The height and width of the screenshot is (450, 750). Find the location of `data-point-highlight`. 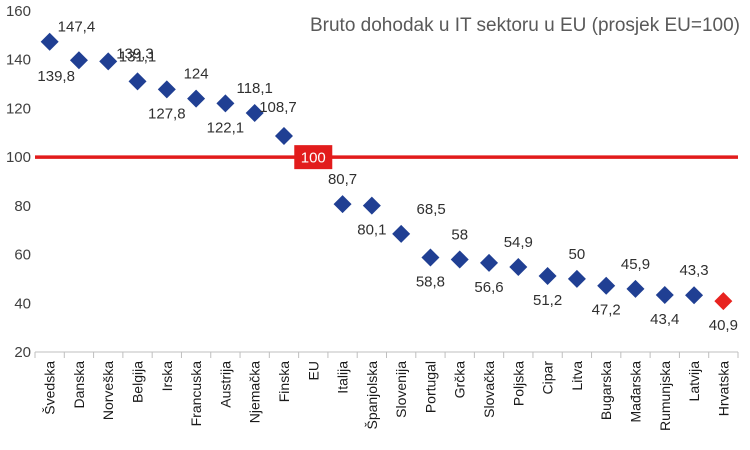

data-point-highlight is located at coordinates (723, 301).